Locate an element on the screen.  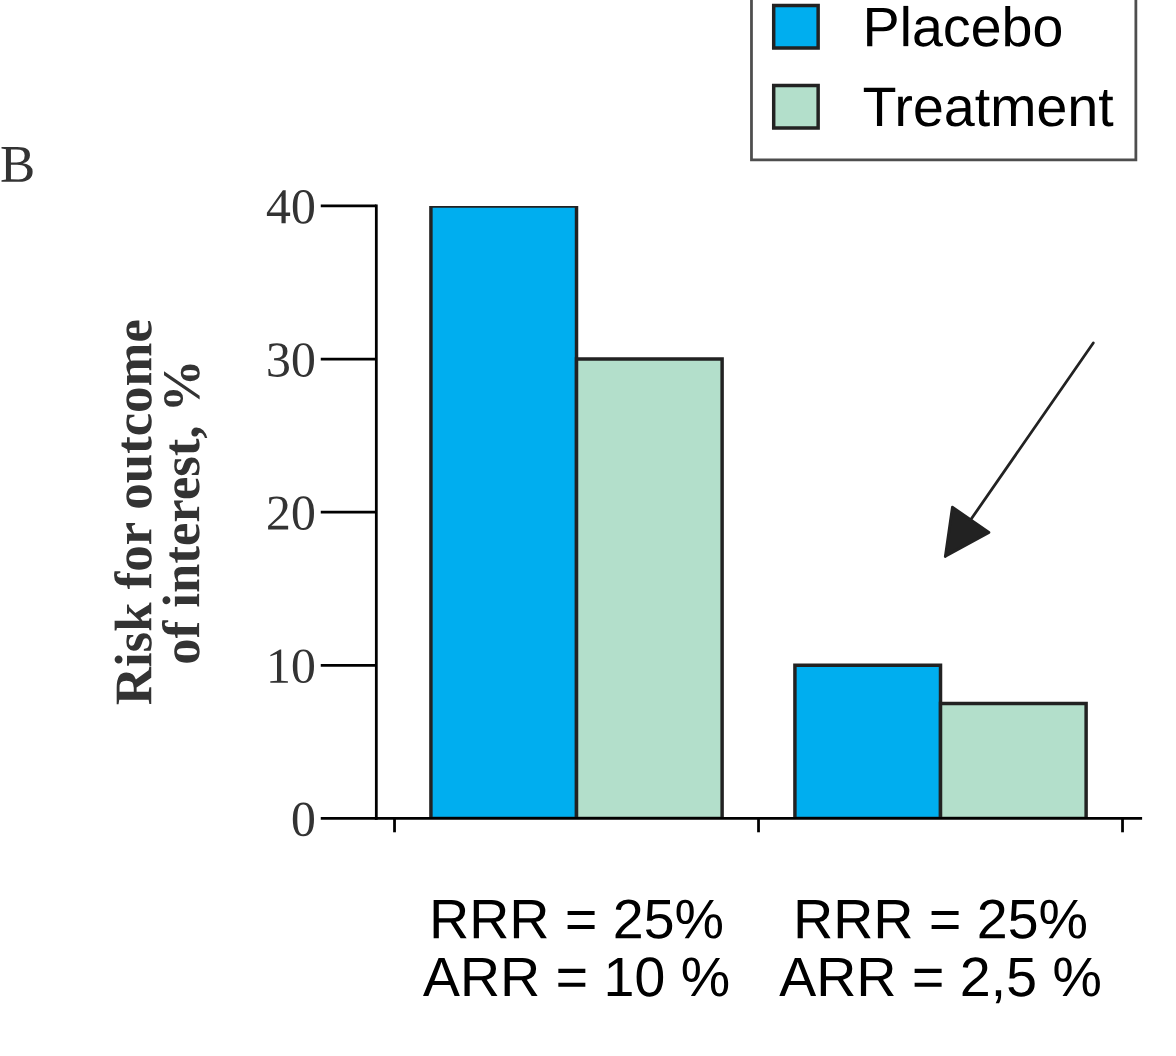
y-tick-label: 0 is located at coordinates (303, 819).